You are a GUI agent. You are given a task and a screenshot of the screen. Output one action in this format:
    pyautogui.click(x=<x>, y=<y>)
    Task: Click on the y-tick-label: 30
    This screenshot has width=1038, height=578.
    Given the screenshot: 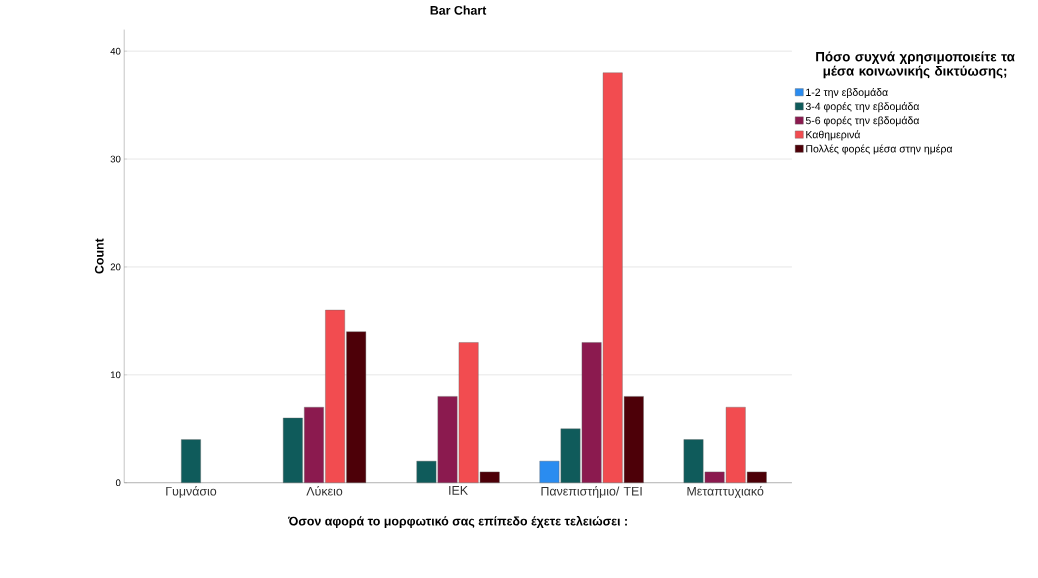 What is the action you would take?
    pyautogui.click(x=115, y=159)
    